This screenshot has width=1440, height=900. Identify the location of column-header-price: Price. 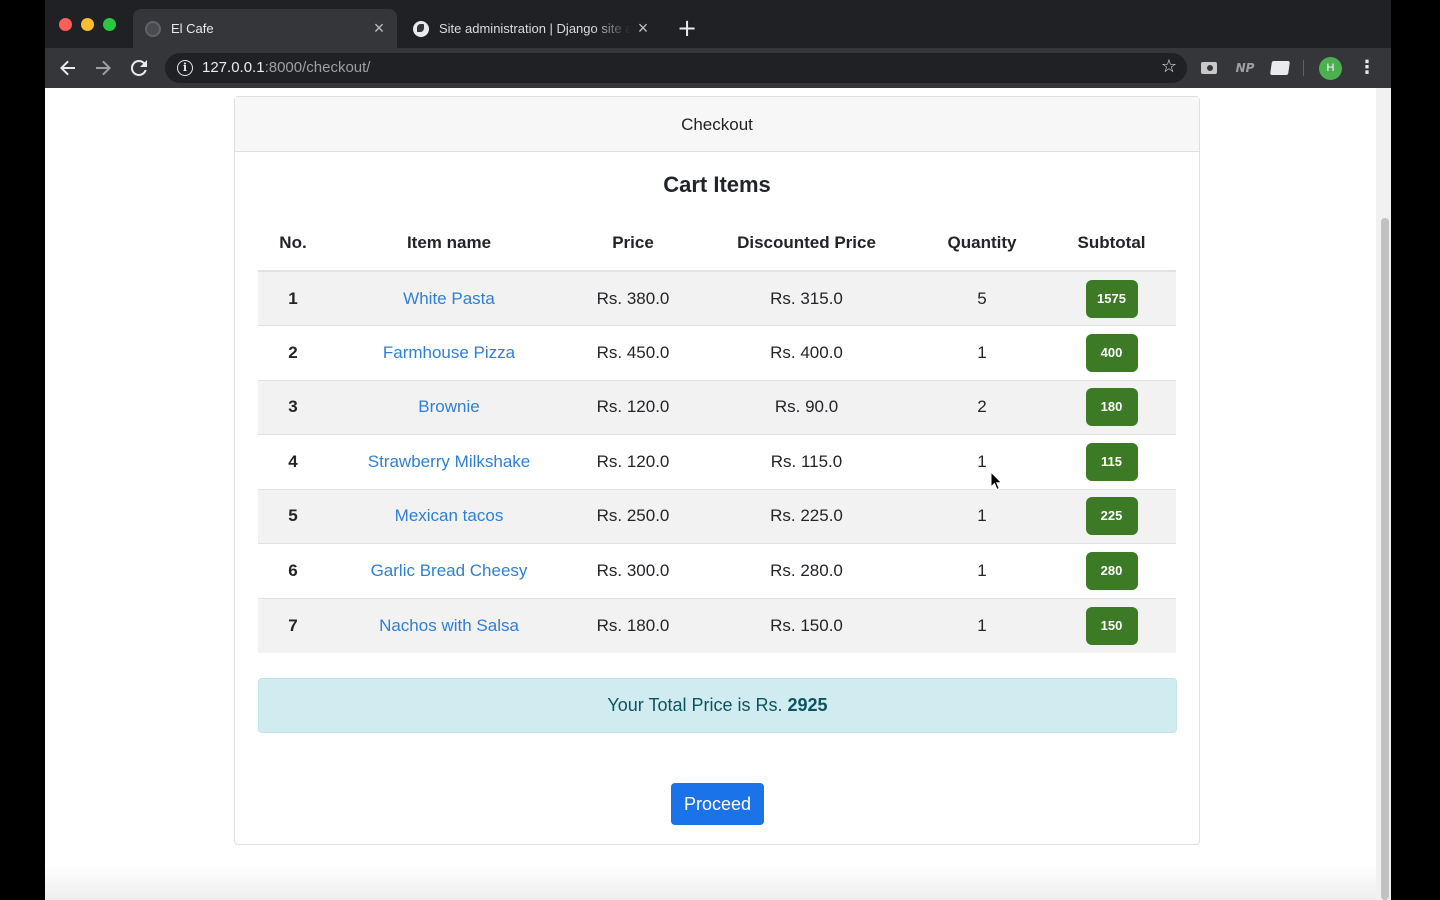
(633, 243).